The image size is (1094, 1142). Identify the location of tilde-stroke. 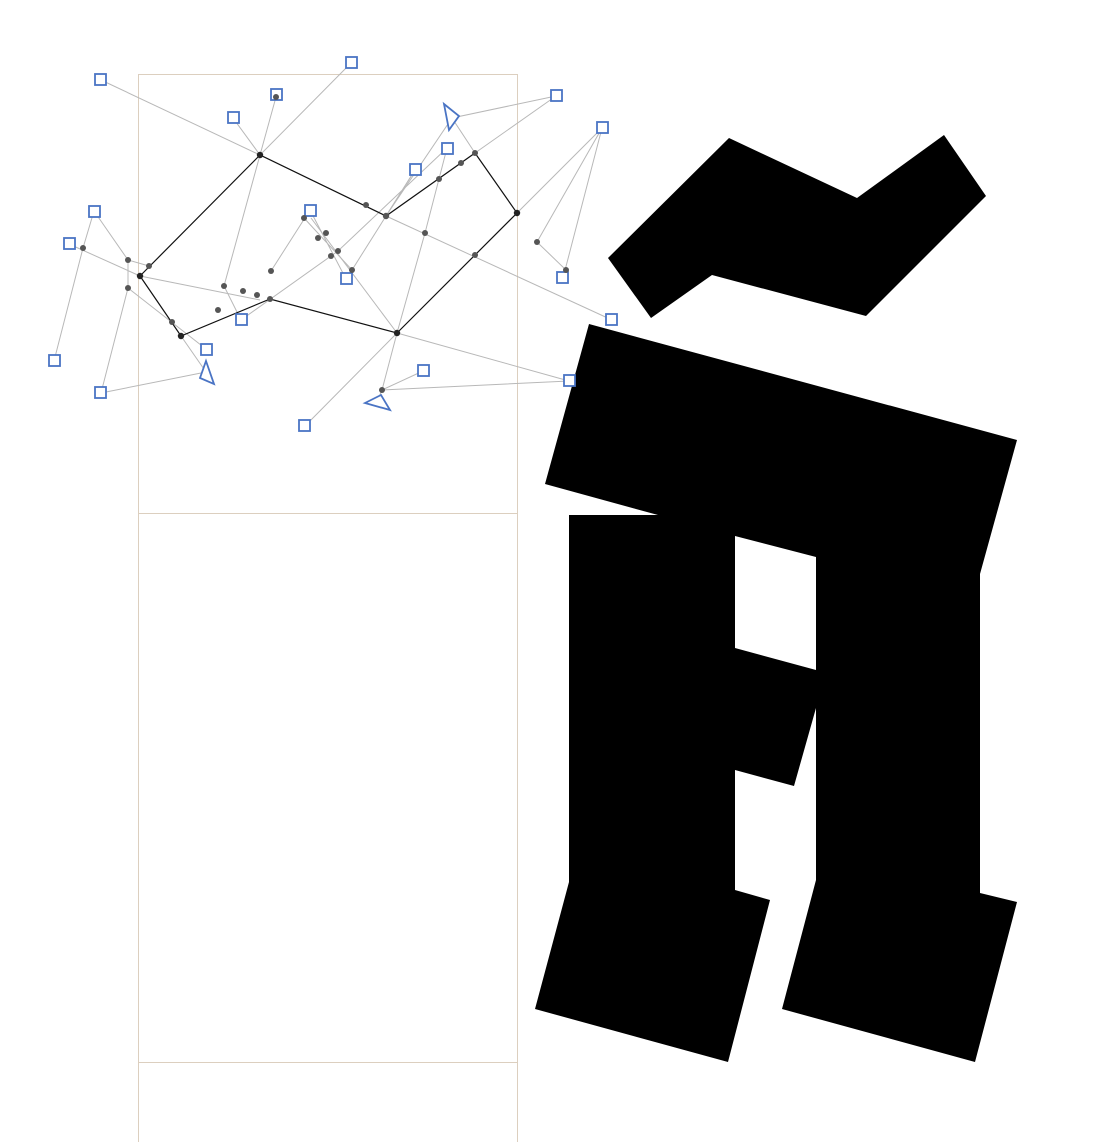
(797, 226).